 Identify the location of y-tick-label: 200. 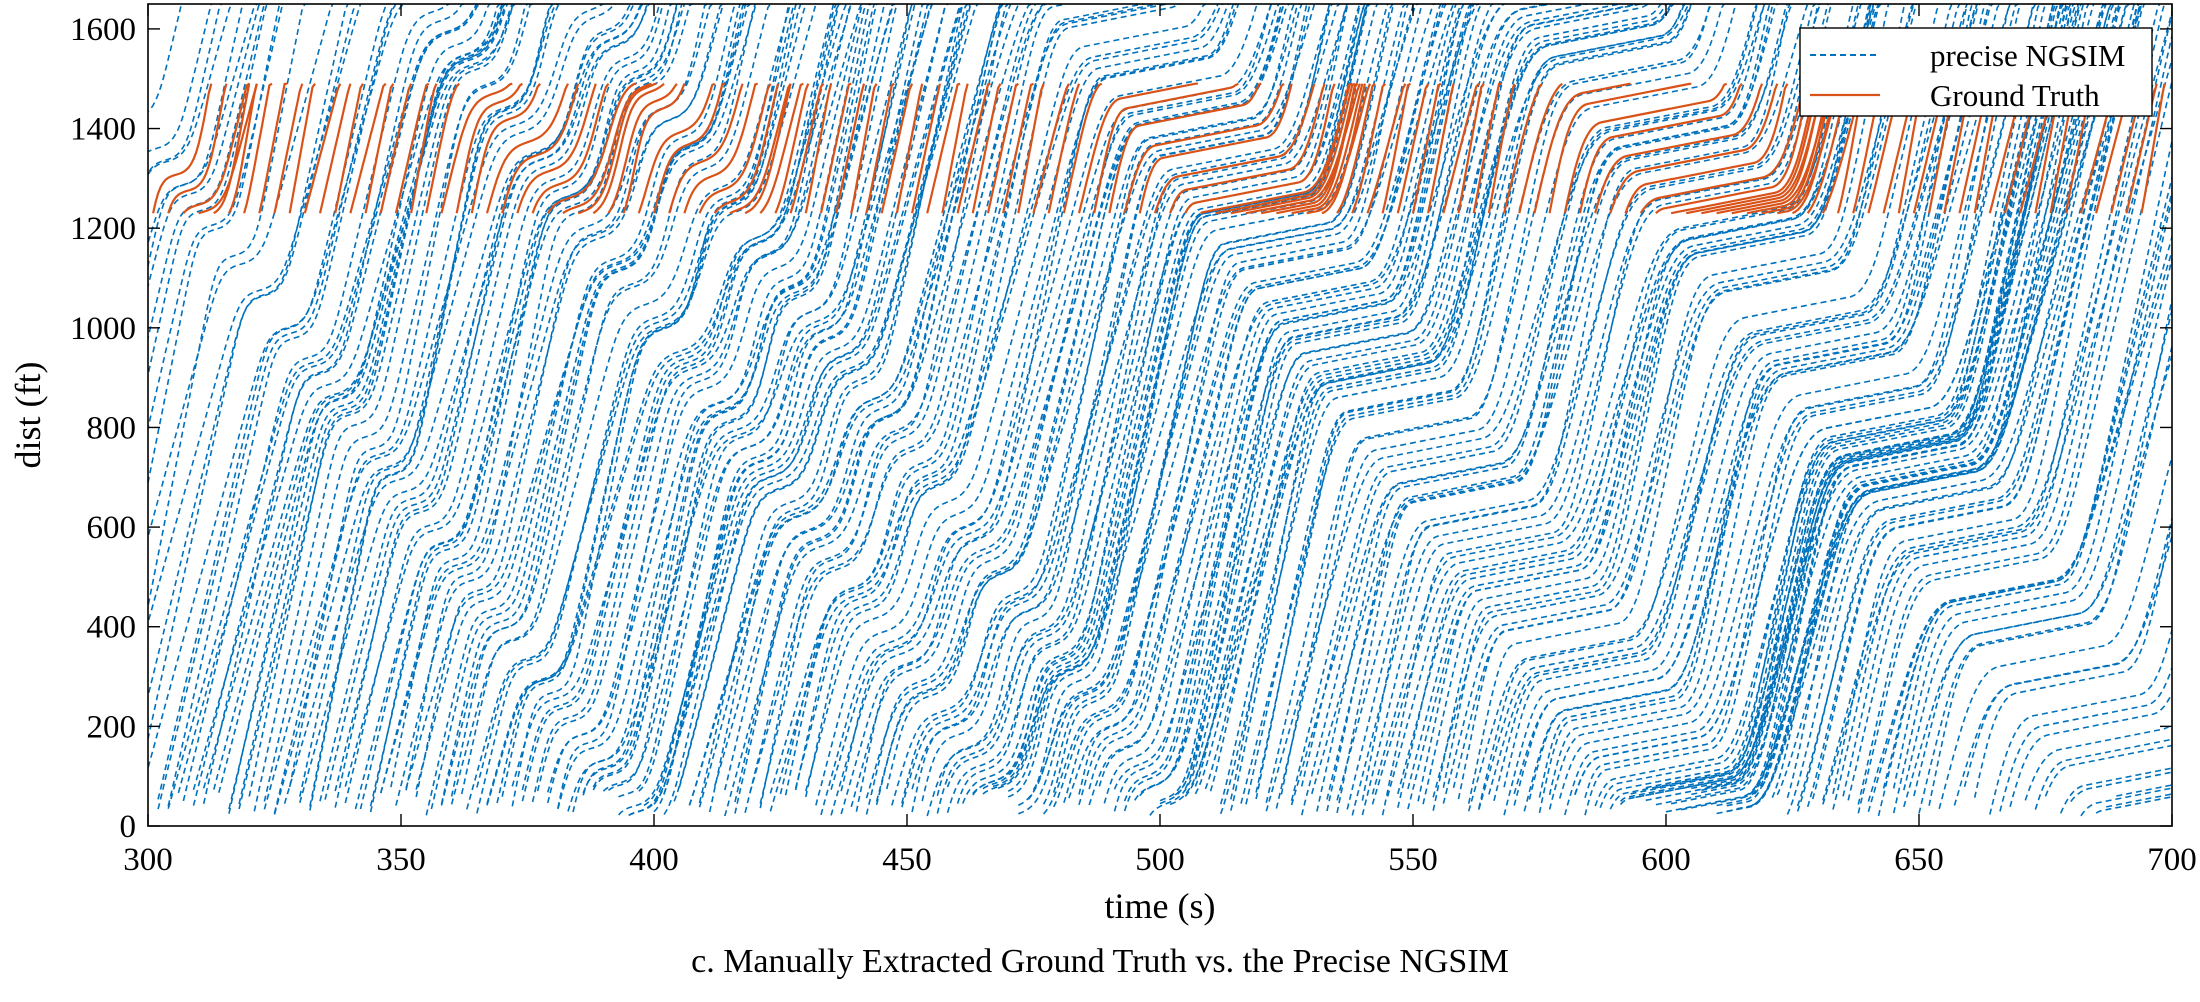
(112, 727).